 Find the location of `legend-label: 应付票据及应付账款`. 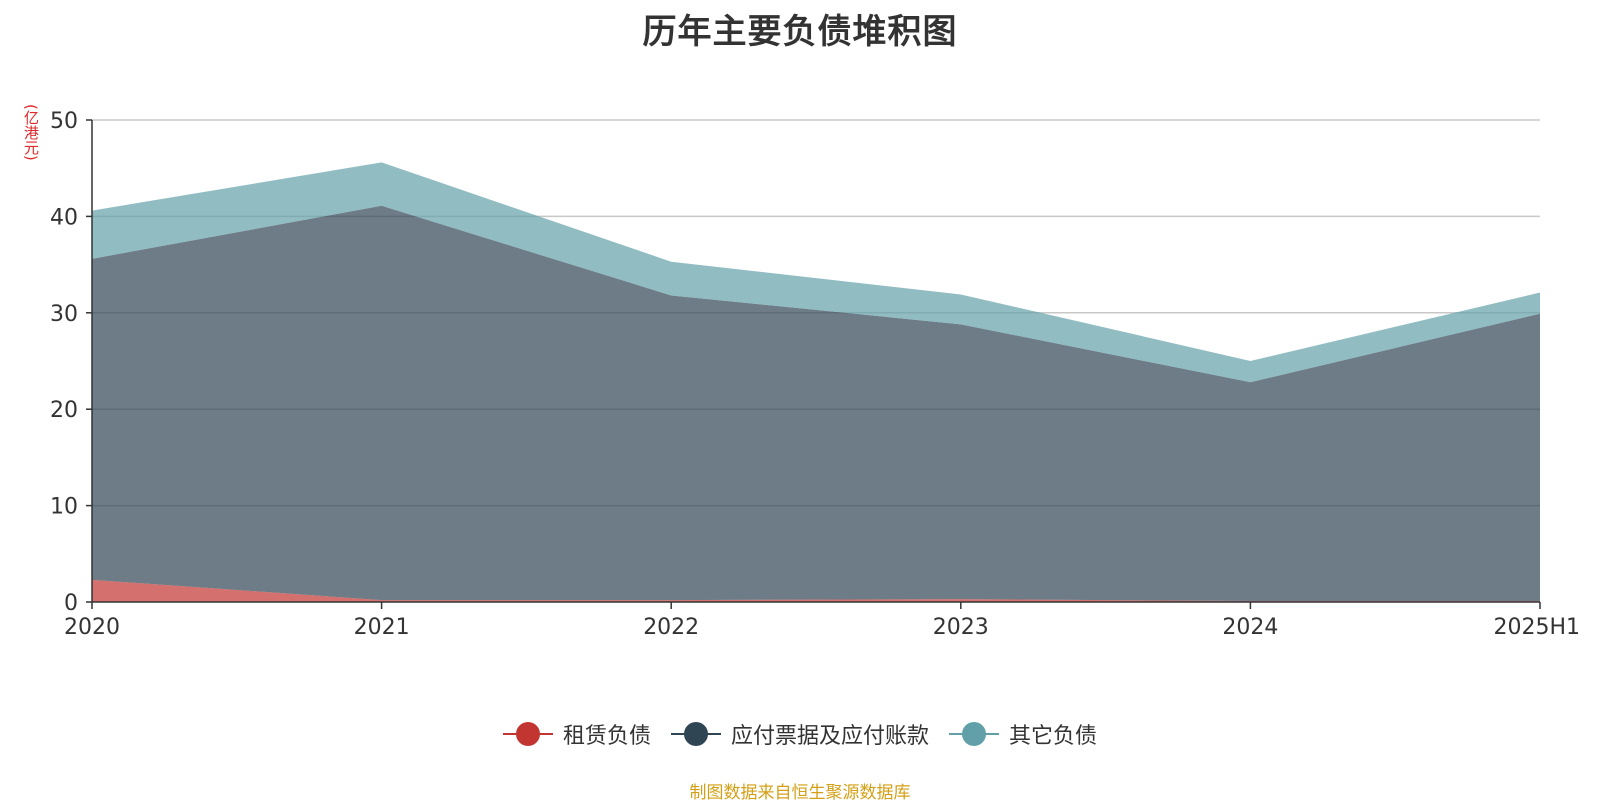

legend-label: 应付票据及应付账款 is located at coordinates (829, 736).